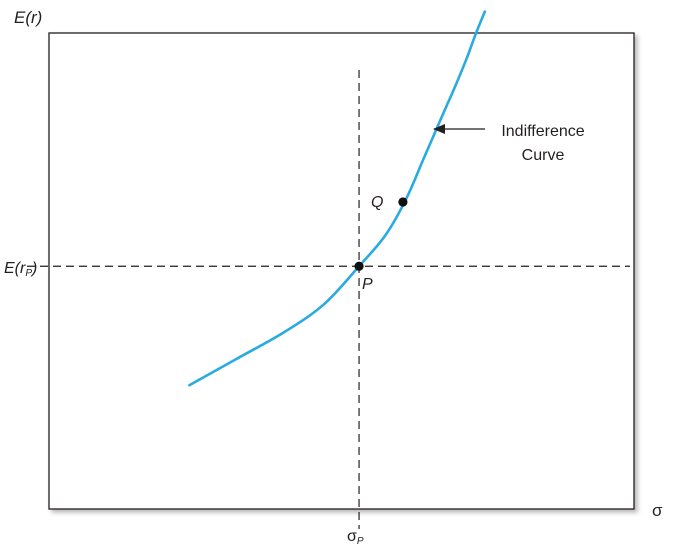 The height and width of the screenshot is (551, 675). What do you see at coordinates (403, 202) in the screenshot?
I see `point-q` at bounding box center [403, 202].